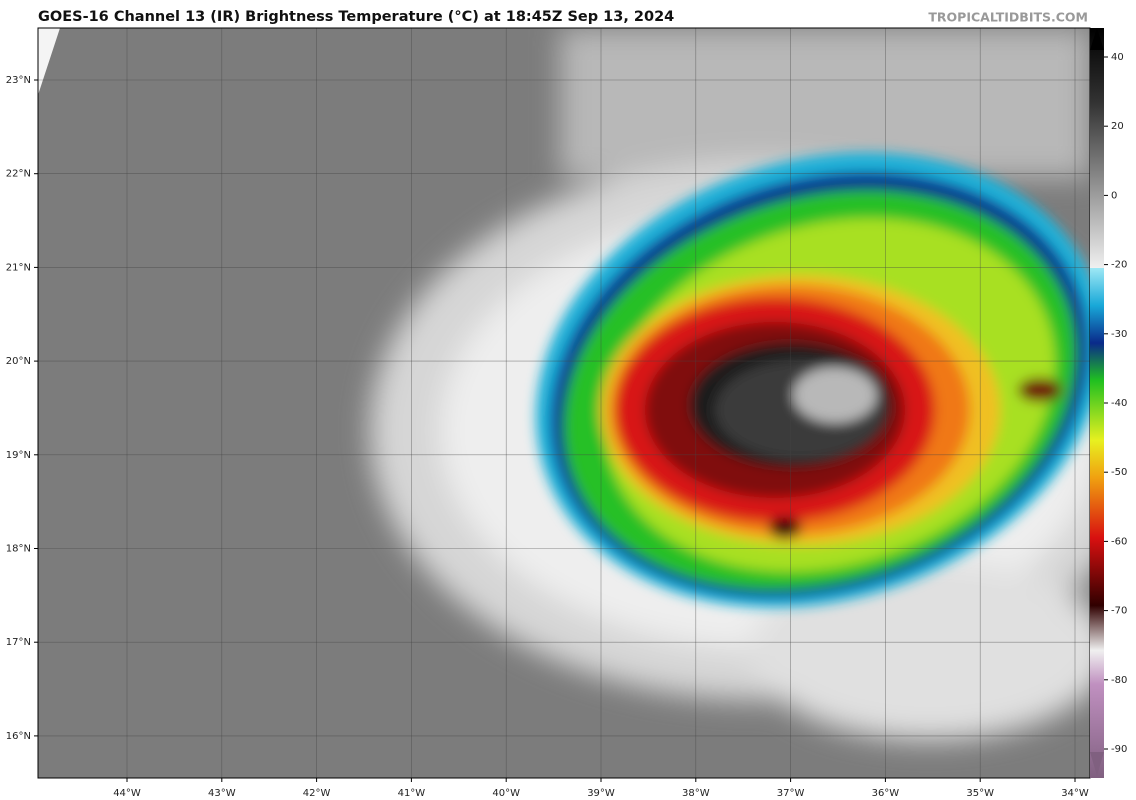 This screenshot has width=1136, height=800. What do you see at coordinates (791, 793) in the screenshot?
I see `lon-label: 37°W` at bounding box center [791, 793].